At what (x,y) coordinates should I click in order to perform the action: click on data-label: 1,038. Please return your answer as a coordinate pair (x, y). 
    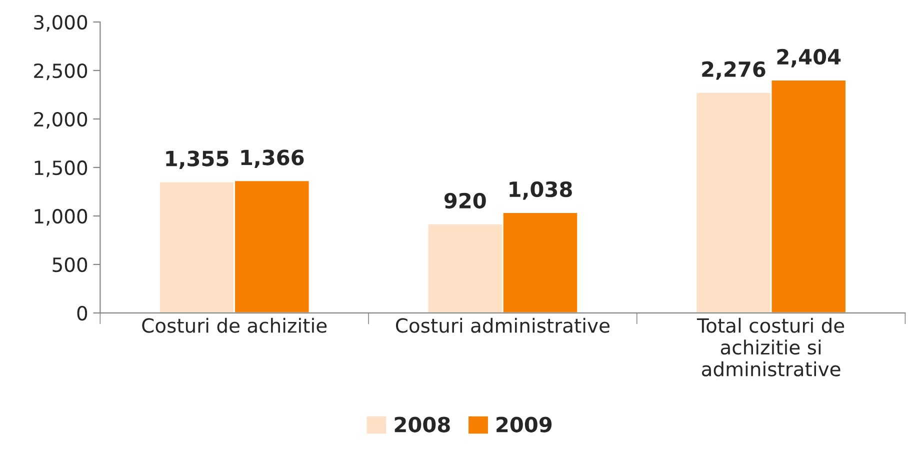
    Looking at the image, I should click on (541, 190).